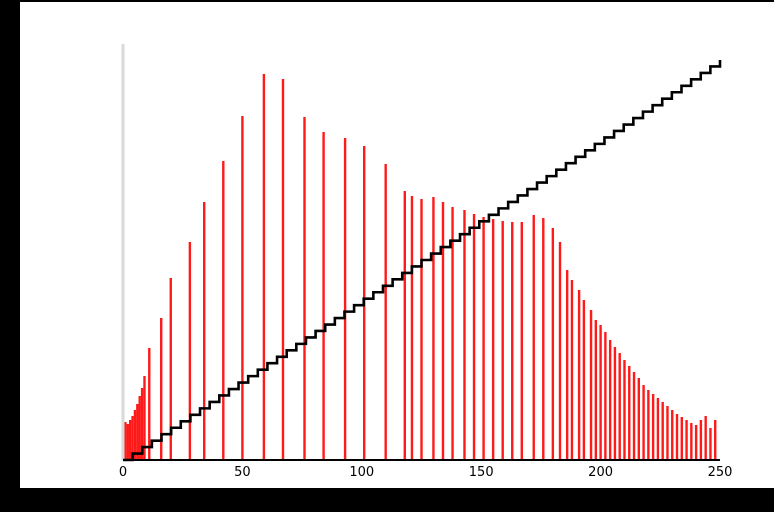 This screenshot has height=512, width=774. Describe the element at coordinates (242, 472) in the screenshot. I see `x-tick-label: 50` at that location.